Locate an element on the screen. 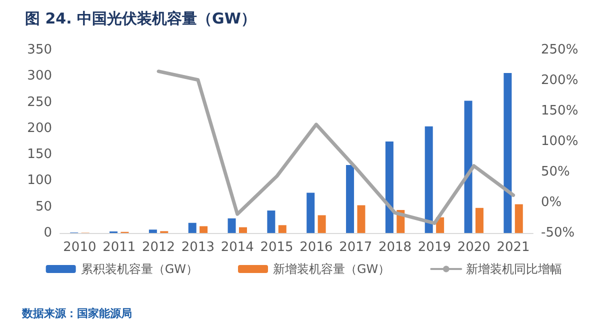 This screenshot has width=608, height=325. y-tick-label: 350 is located at coordinates (39, 50).